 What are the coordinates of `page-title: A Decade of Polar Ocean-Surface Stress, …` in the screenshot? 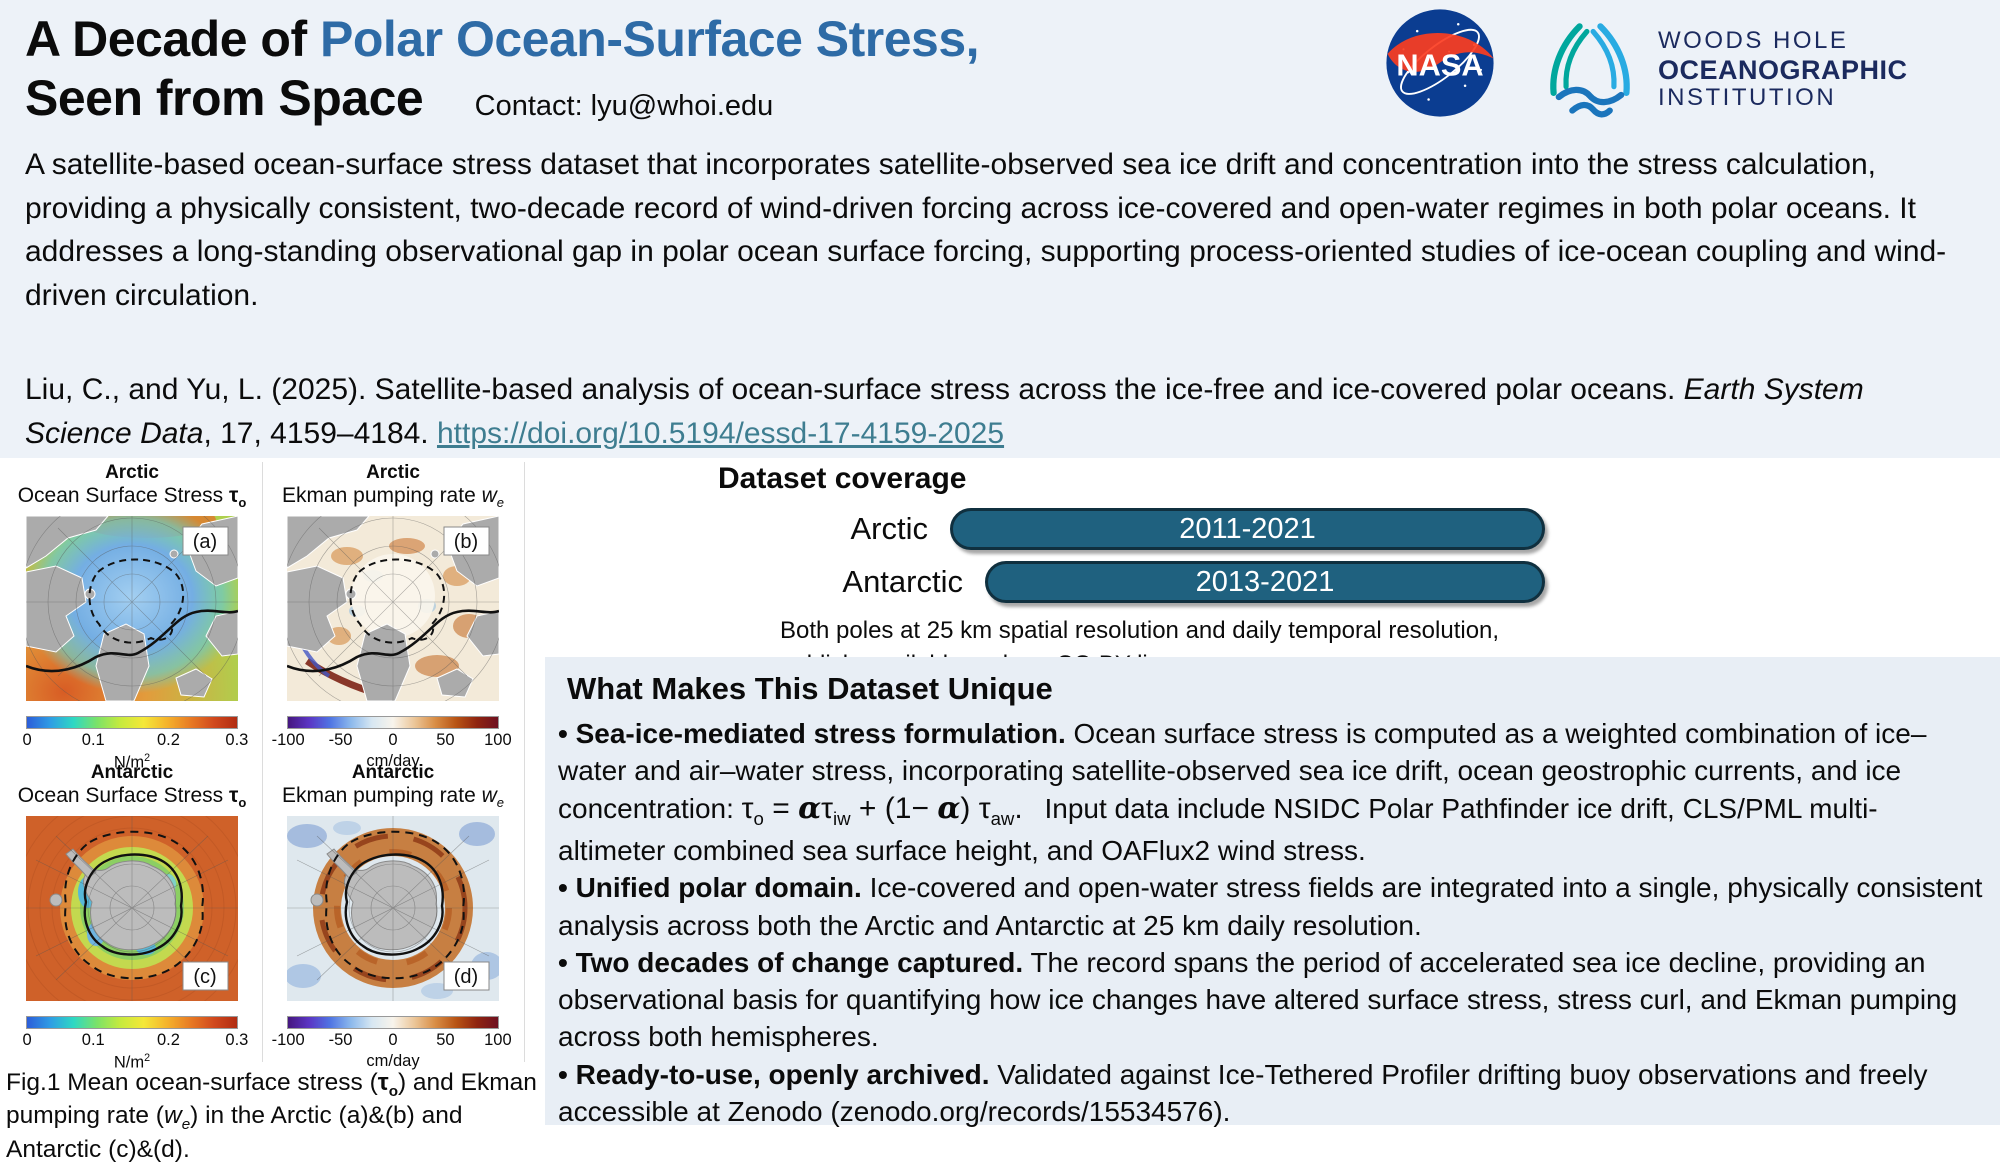 It's located at (502, 69).